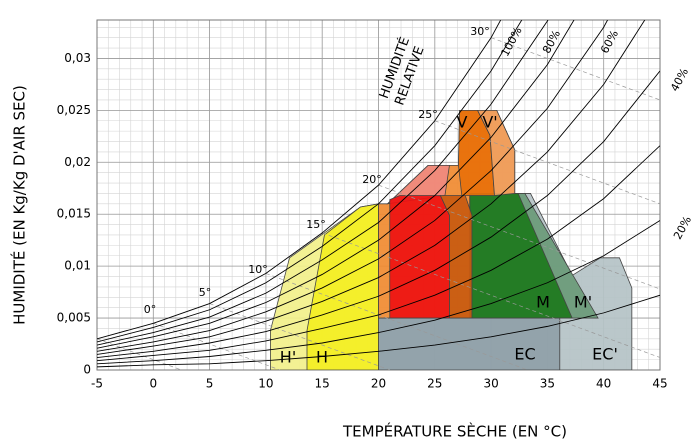 The image size is (700, 448). What do you see at coordinates (462, 122) in the screenshot?
I see `zone-label: V` at bounding box center [462, 122].